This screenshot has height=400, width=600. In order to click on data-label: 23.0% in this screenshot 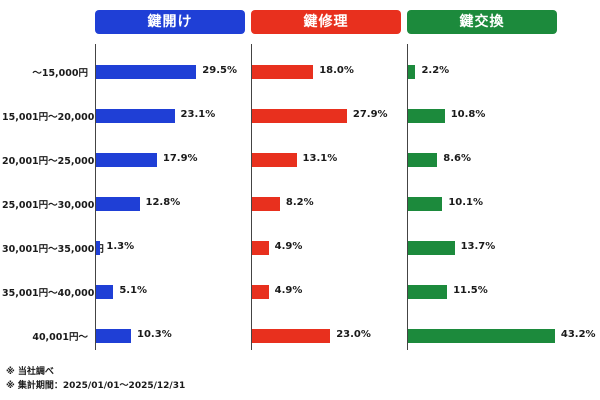, I will do `click(353, 334)`.